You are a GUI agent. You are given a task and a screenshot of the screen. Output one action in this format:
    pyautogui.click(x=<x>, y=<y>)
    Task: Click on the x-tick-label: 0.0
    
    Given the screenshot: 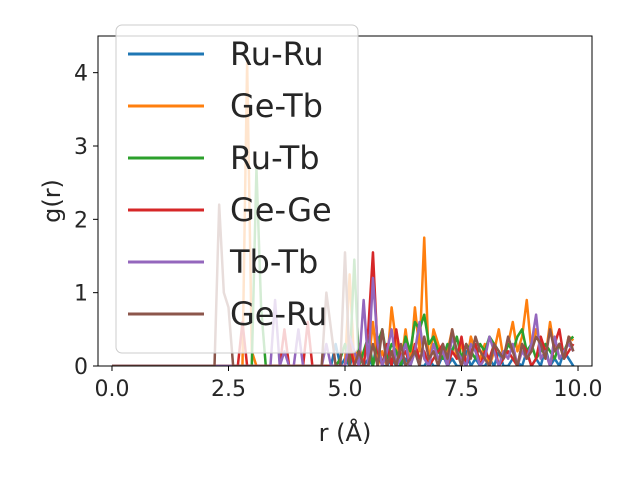 What is the action you would take?
    pyautogui.click(x=111, y=389)
    